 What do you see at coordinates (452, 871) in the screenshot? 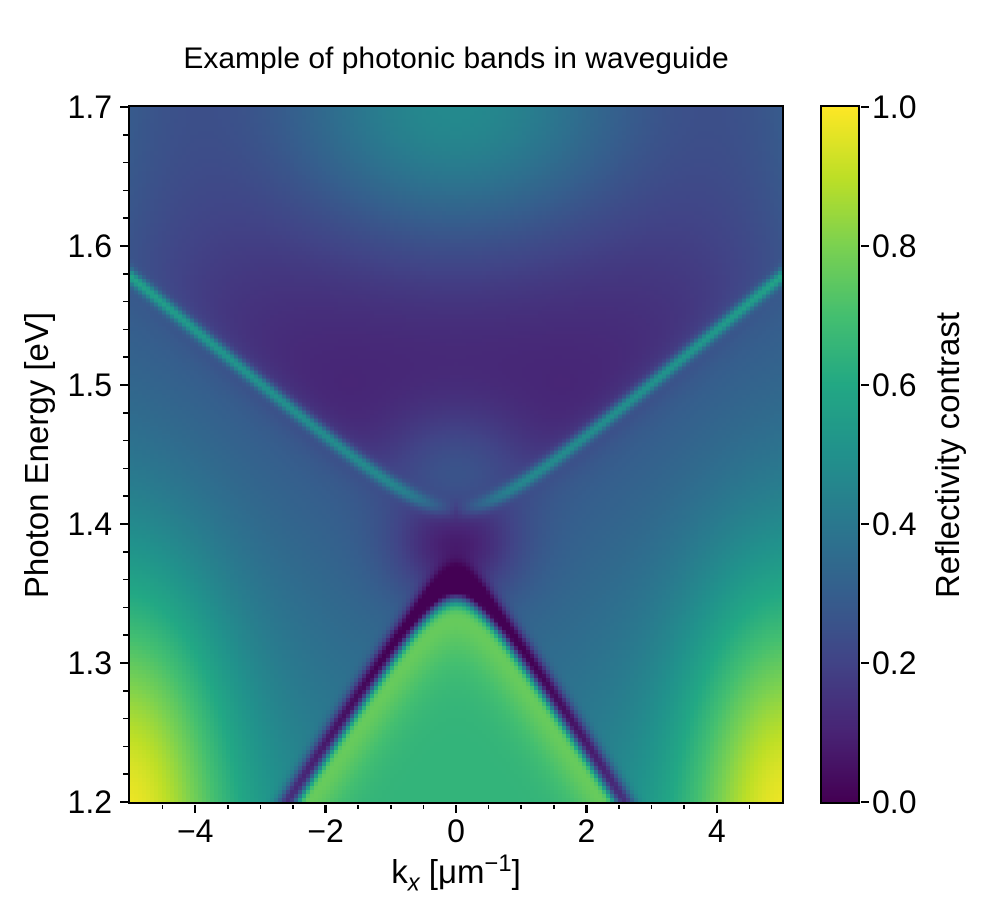
I see `x-axis-label-unit-open: [μm` at bounding box center [452, 871].